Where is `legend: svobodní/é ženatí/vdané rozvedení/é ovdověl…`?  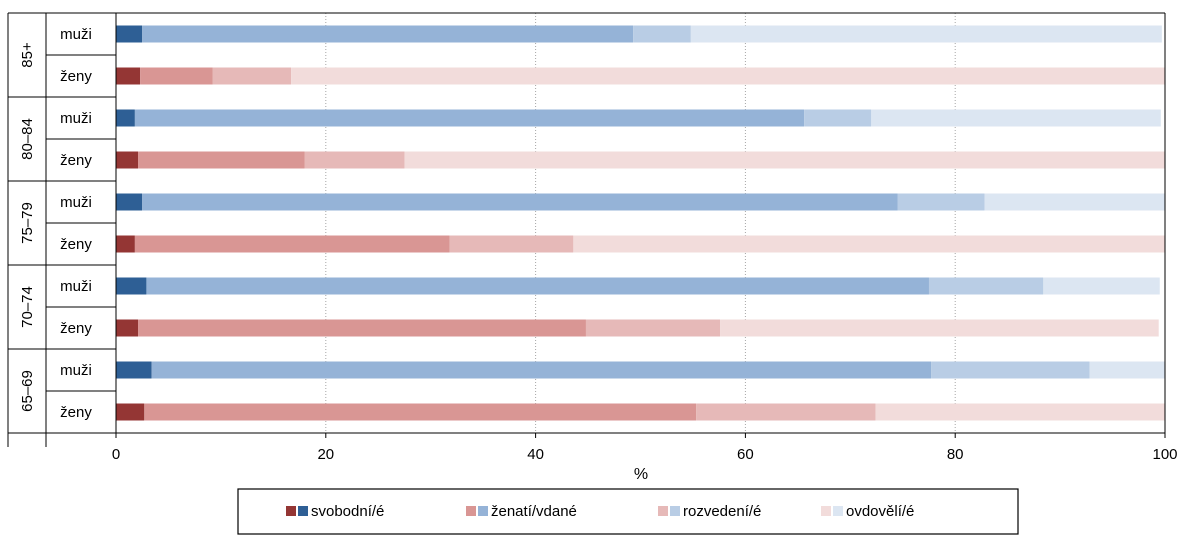 legend: svobodní/é ženatí/vdané rozvedení/é ovdověl… is located at coordinates (628, 511).